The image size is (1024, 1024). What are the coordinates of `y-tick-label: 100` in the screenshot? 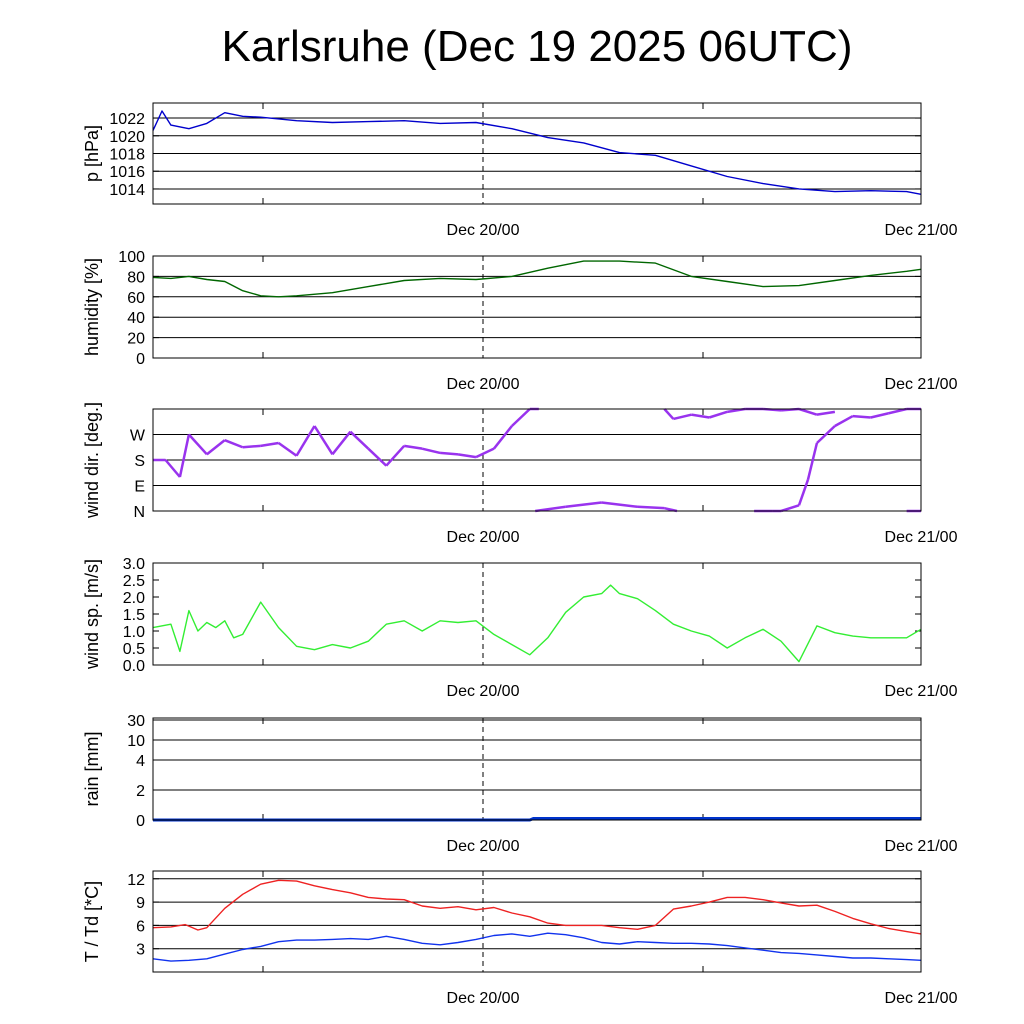 It's located at (131, 257).